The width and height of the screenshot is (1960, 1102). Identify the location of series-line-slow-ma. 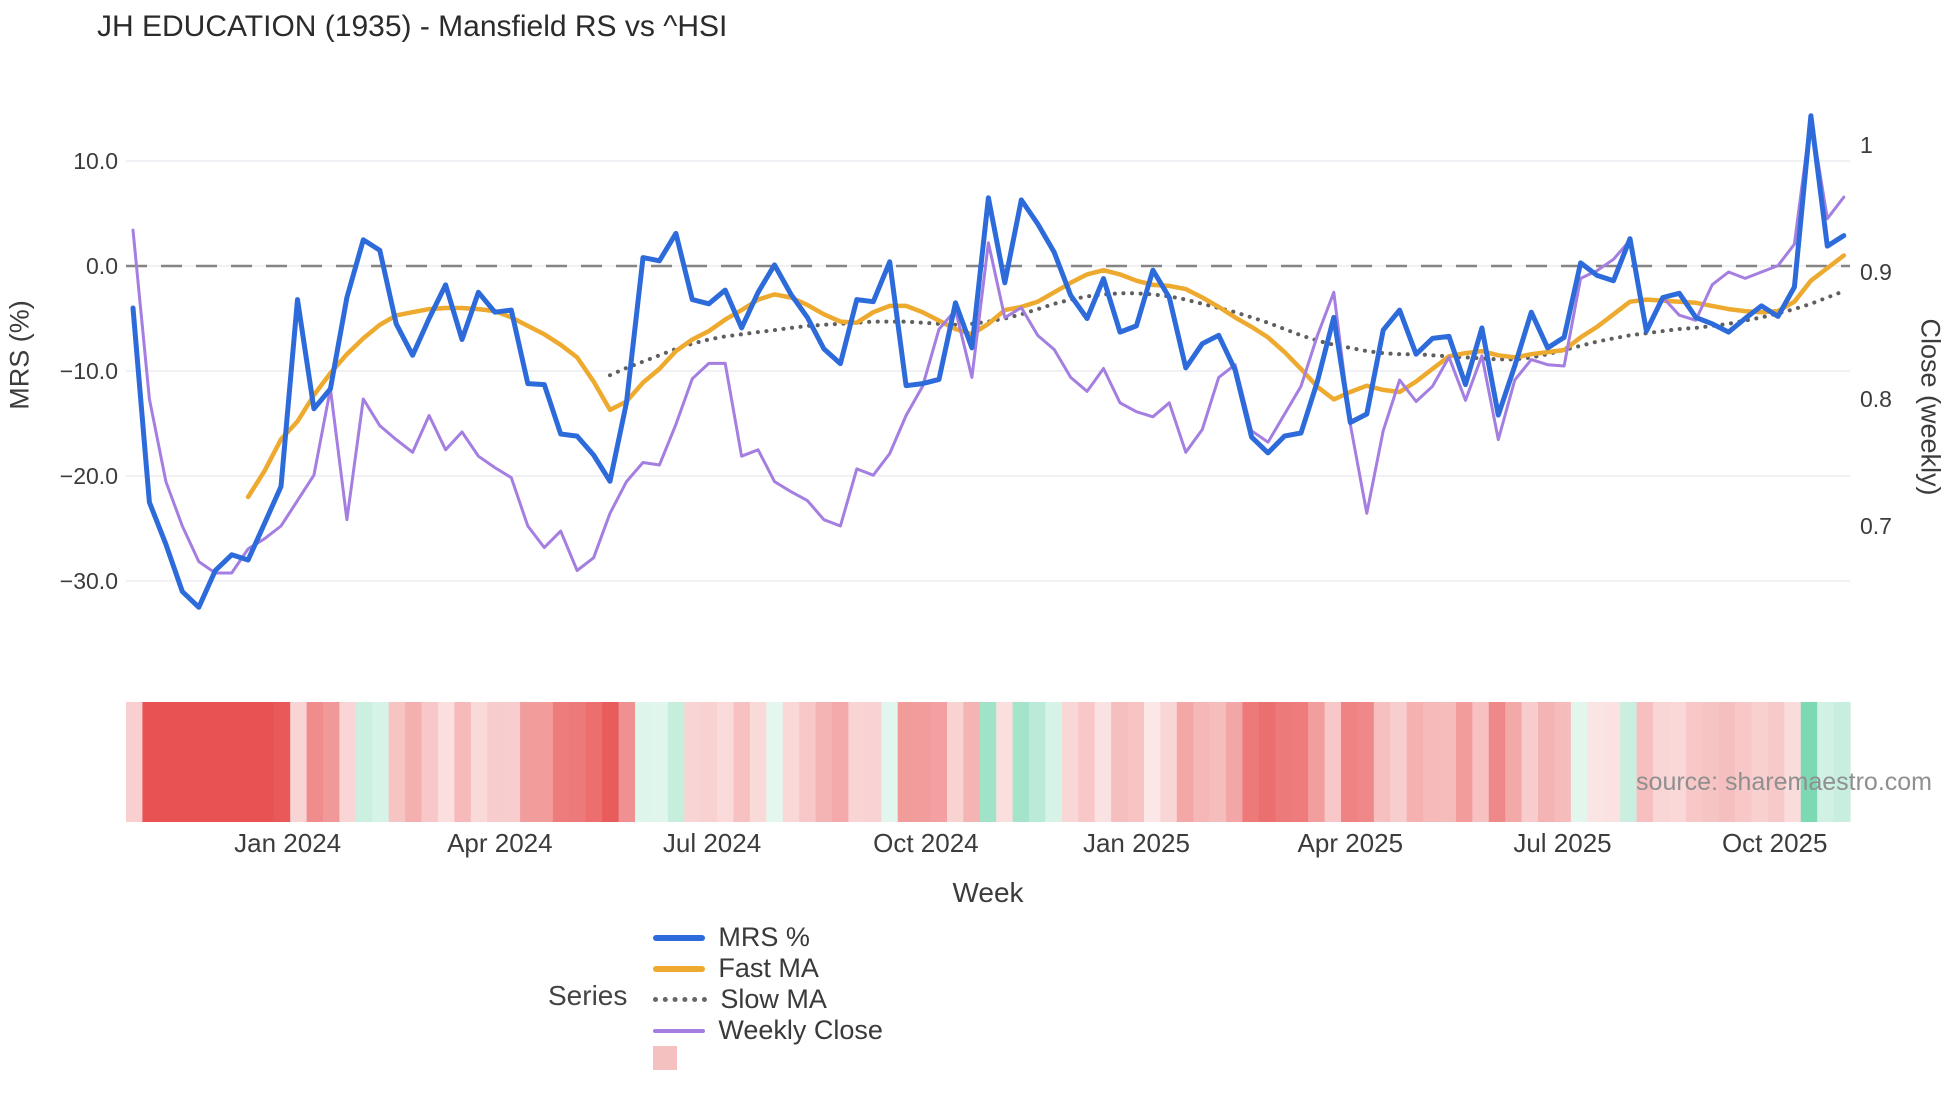
(1227, 333).